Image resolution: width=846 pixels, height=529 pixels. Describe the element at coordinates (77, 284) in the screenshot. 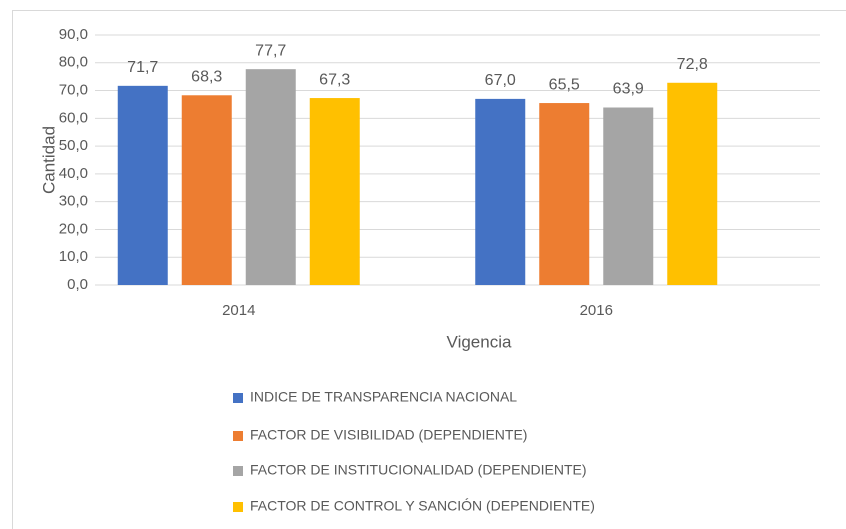

I see `y-tick-label: 0,0` at that location.